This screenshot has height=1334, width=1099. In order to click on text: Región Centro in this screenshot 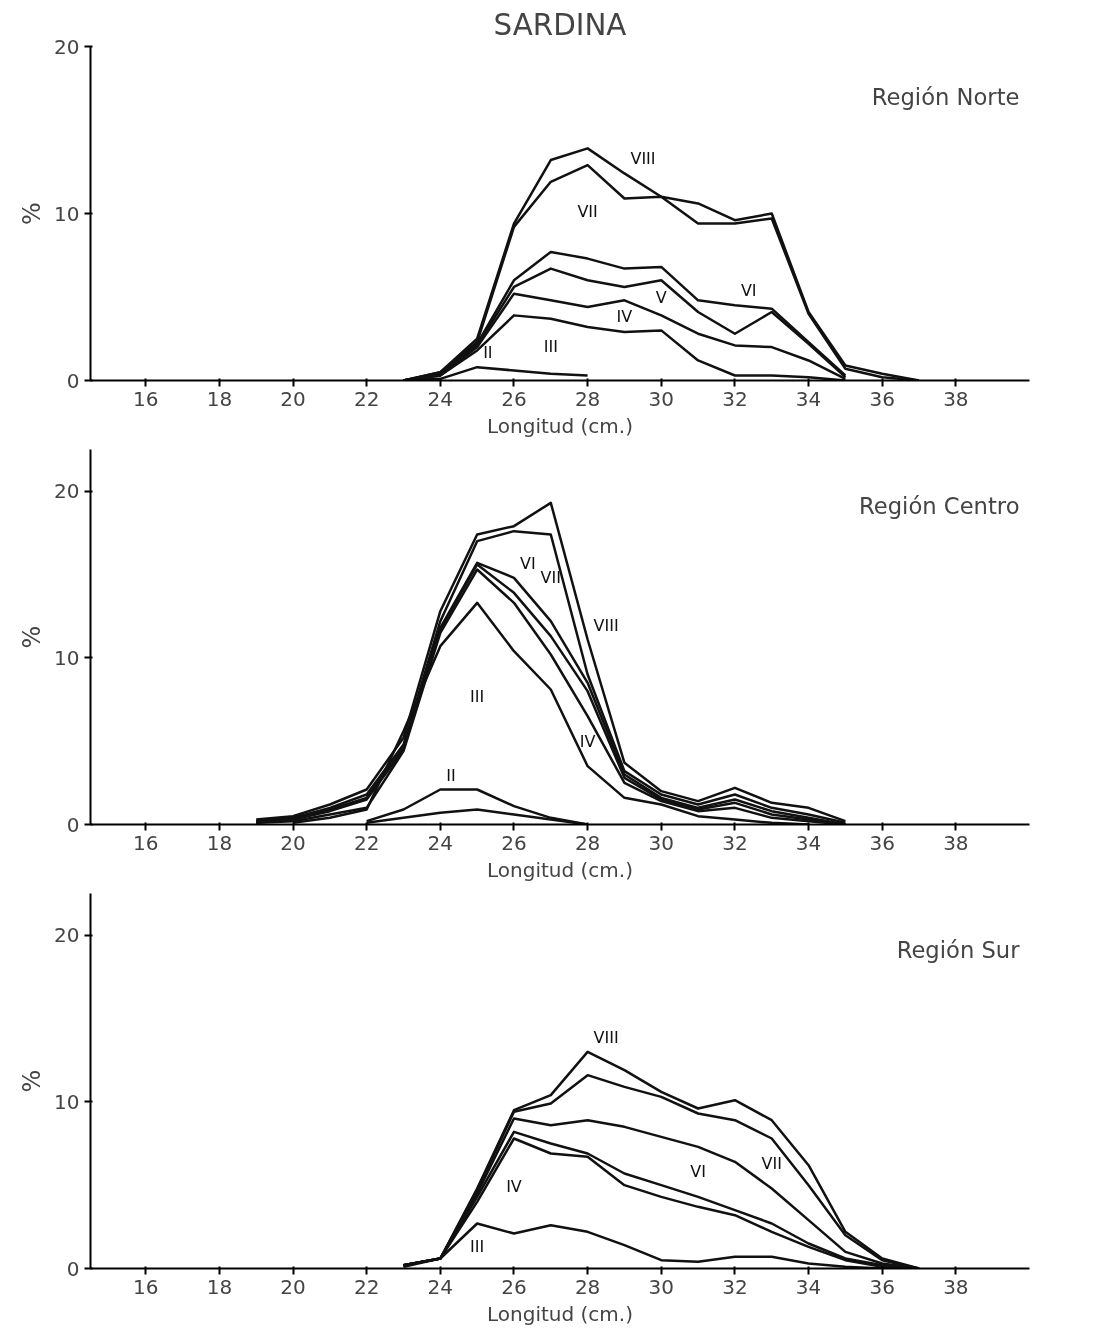, I will do `click(939, 505)`.